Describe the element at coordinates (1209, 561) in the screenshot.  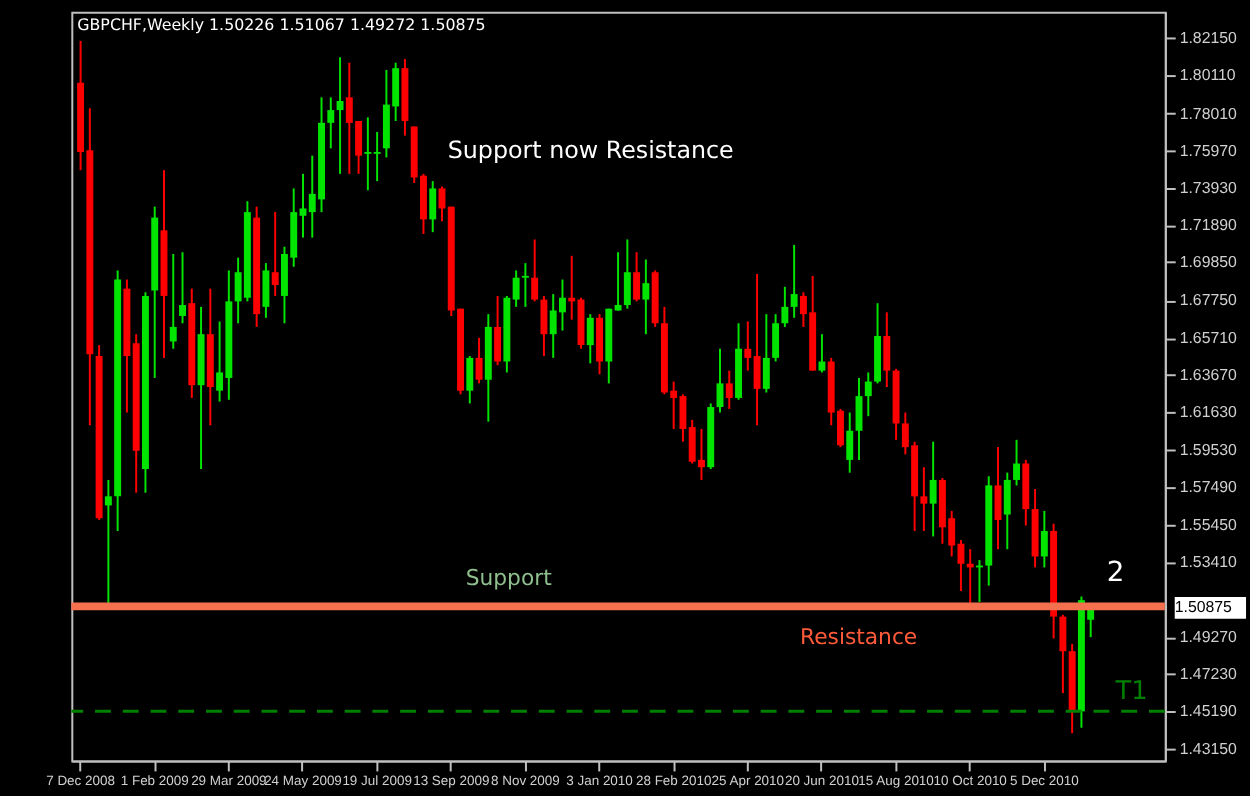
I see `y-tick-label: 1.53410` at that location.